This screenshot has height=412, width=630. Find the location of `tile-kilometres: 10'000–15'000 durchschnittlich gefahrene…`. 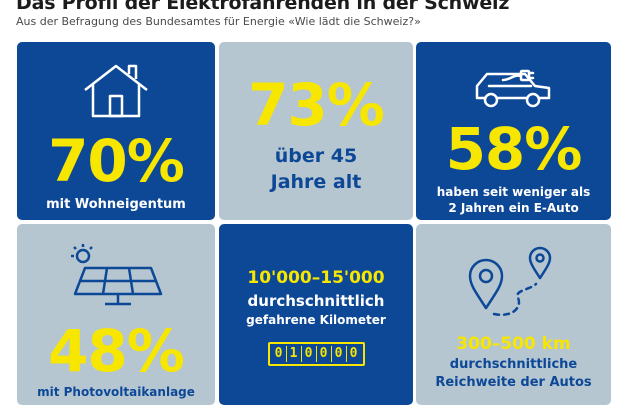

tile-kilometres: 10'000–15'000 durchschnittlich gefahrene… is located at coordinates (316, 314).